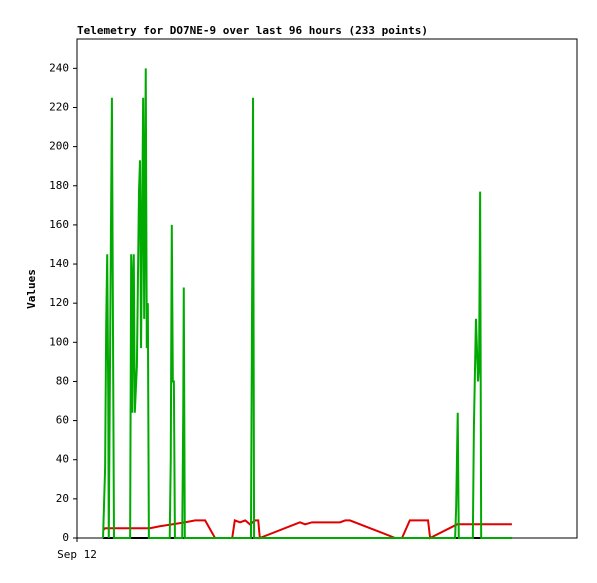  Describe the element at coordinates (59, 302) in the screenshot. I see `y-tick-label: 120` at that location.